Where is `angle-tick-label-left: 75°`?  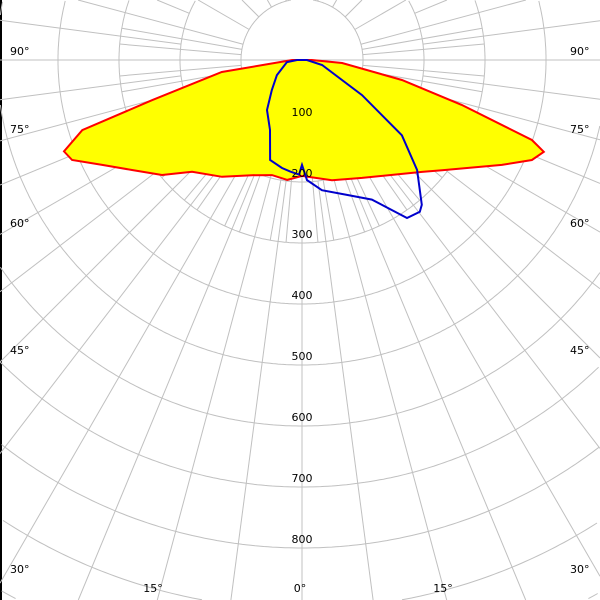
angle-tick-label-left: 75° is located at coordinates (20, 129).